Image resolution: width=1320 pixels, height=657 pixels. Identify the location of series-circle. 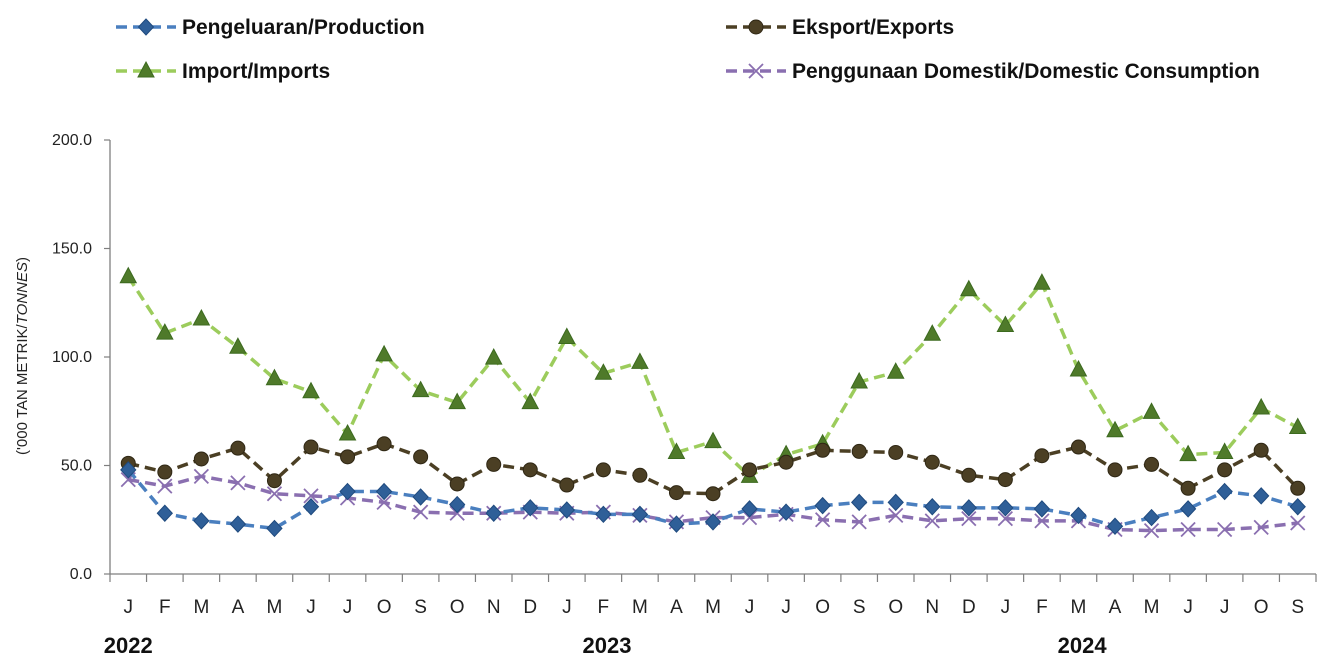
(713, 469).